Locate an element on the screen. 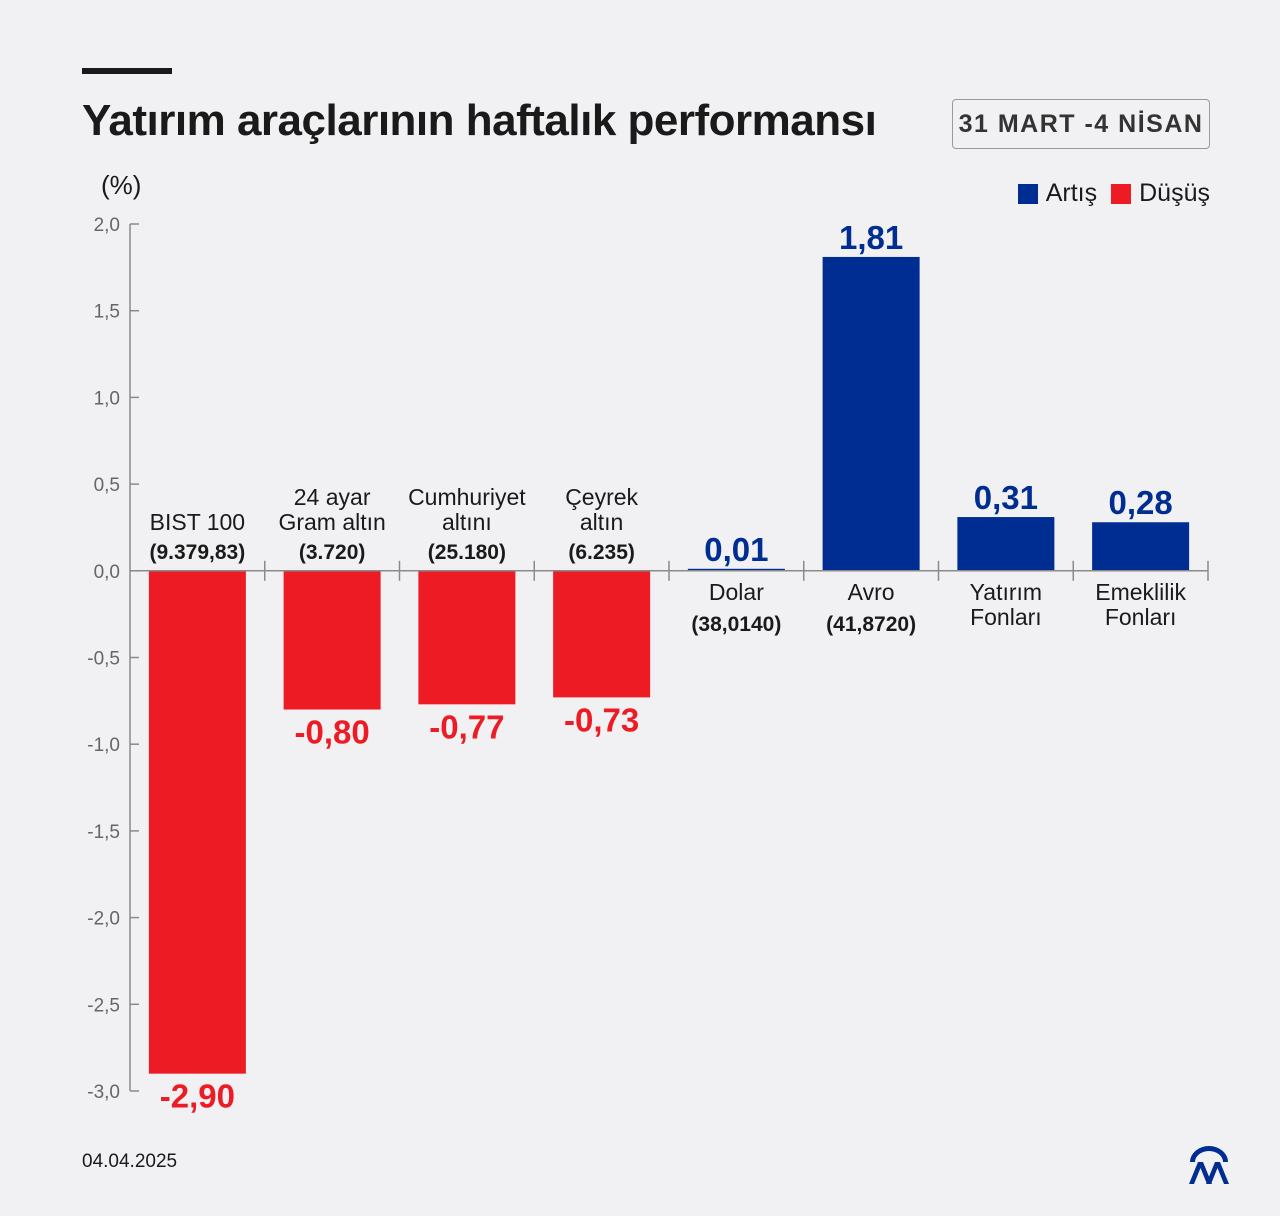  y-axis-unit-label: (%) is located at coordinates (121, 185).